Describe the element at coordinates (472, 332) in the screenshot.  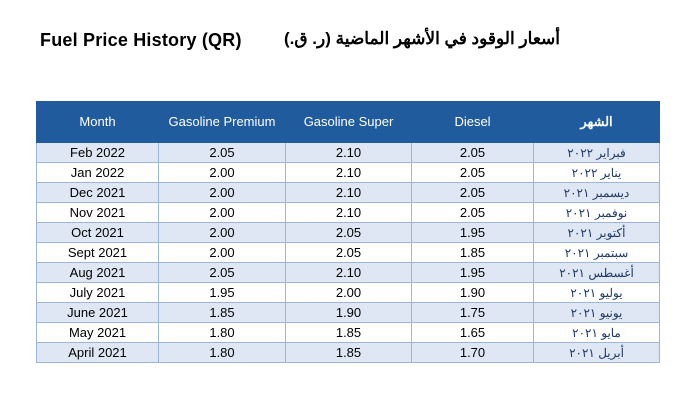
I see `diesel-cell: 1.65` at that location.